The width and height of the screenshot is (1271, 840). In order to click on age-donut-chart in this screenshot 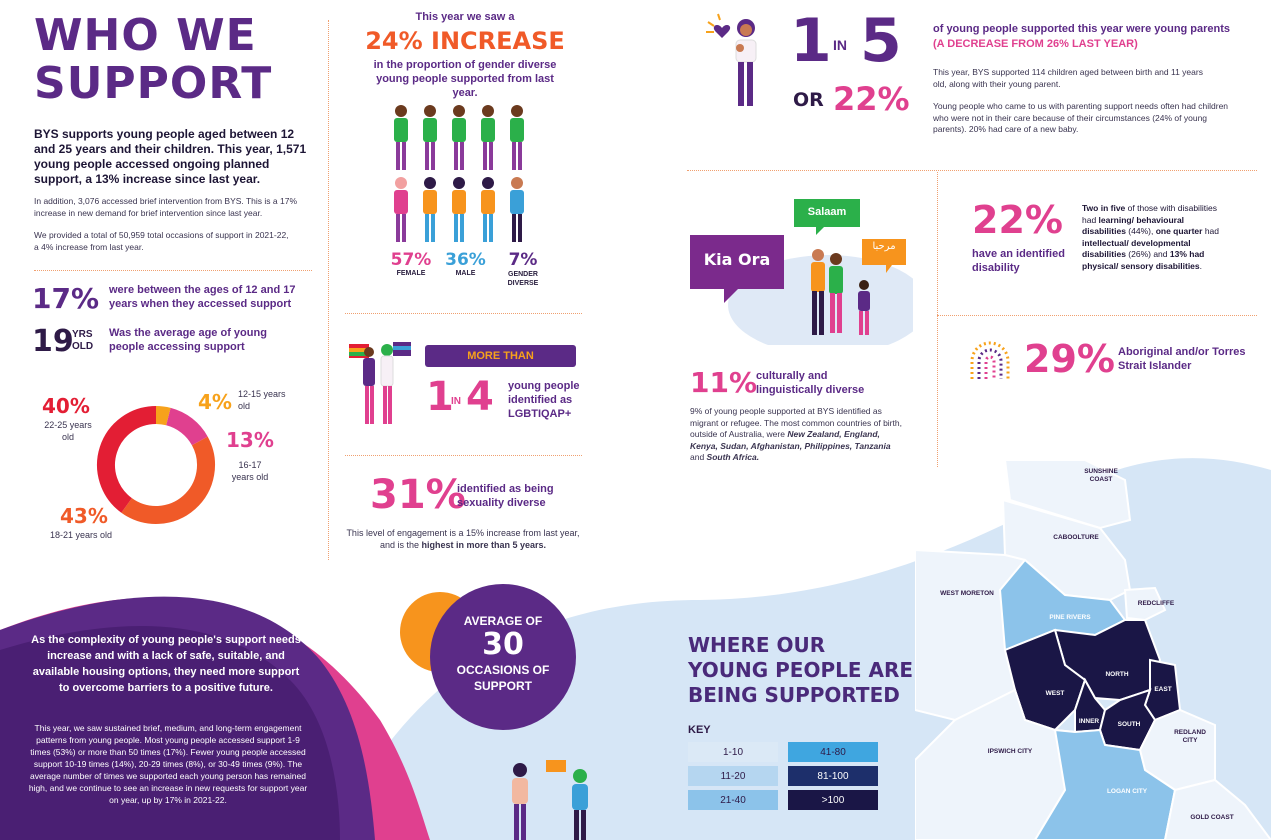, I will do `click(156, 465)`.